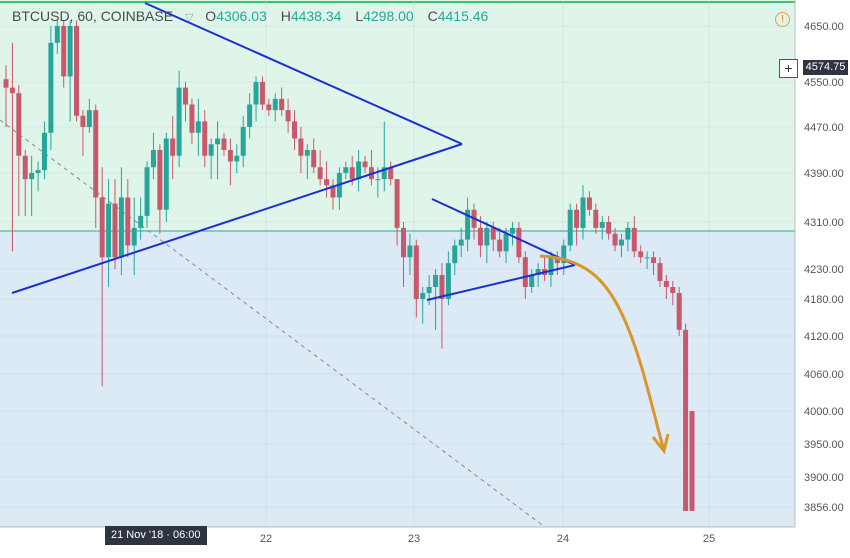 This screenshot has width=850, height=558. I want to click on price-axis-bg, so click(822, 263).